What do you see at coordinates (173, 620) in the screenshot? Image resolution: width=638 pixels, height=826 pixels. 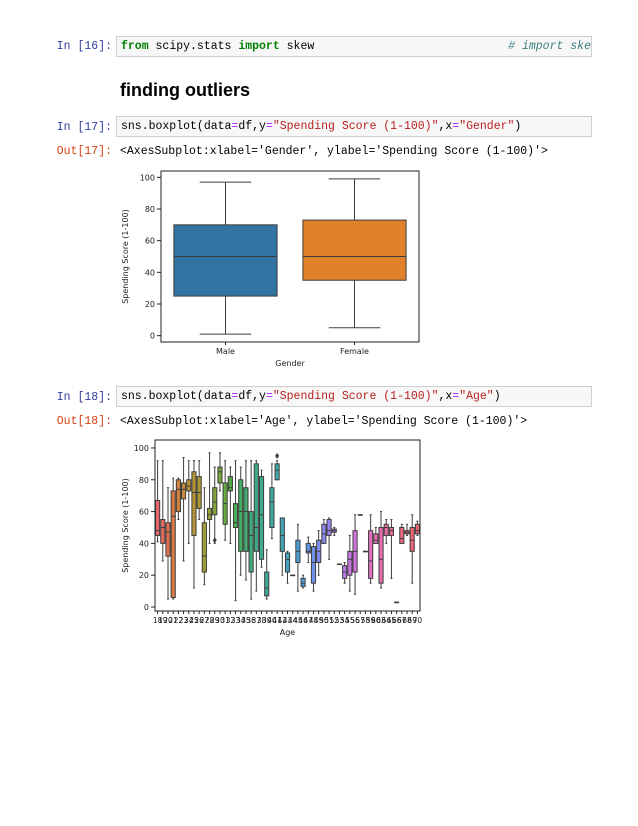 I see `x-tick-label: 21` at bounding box center [173, 620].